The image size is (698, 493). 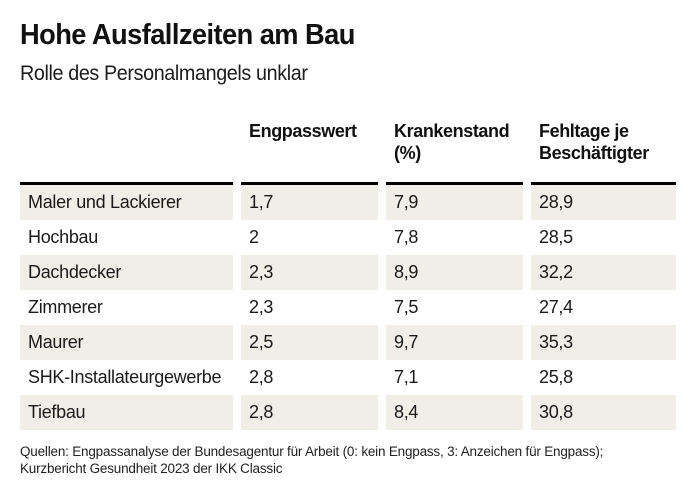 What do you see at coordinates (454, 412) in the screenshot?
I see `value-cell: 8,4` at bounding box center [454, 412].